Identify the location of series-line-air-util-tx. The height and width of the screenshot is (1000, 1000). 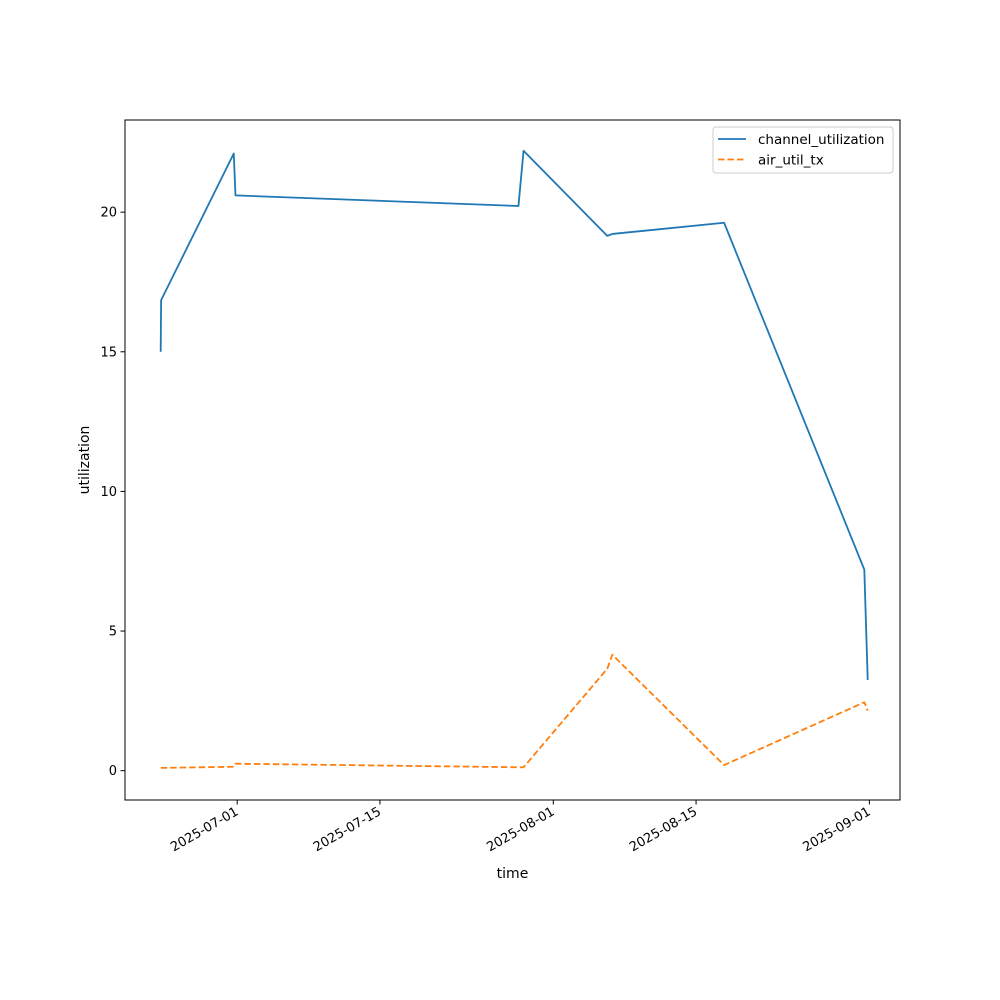
(514, 711).